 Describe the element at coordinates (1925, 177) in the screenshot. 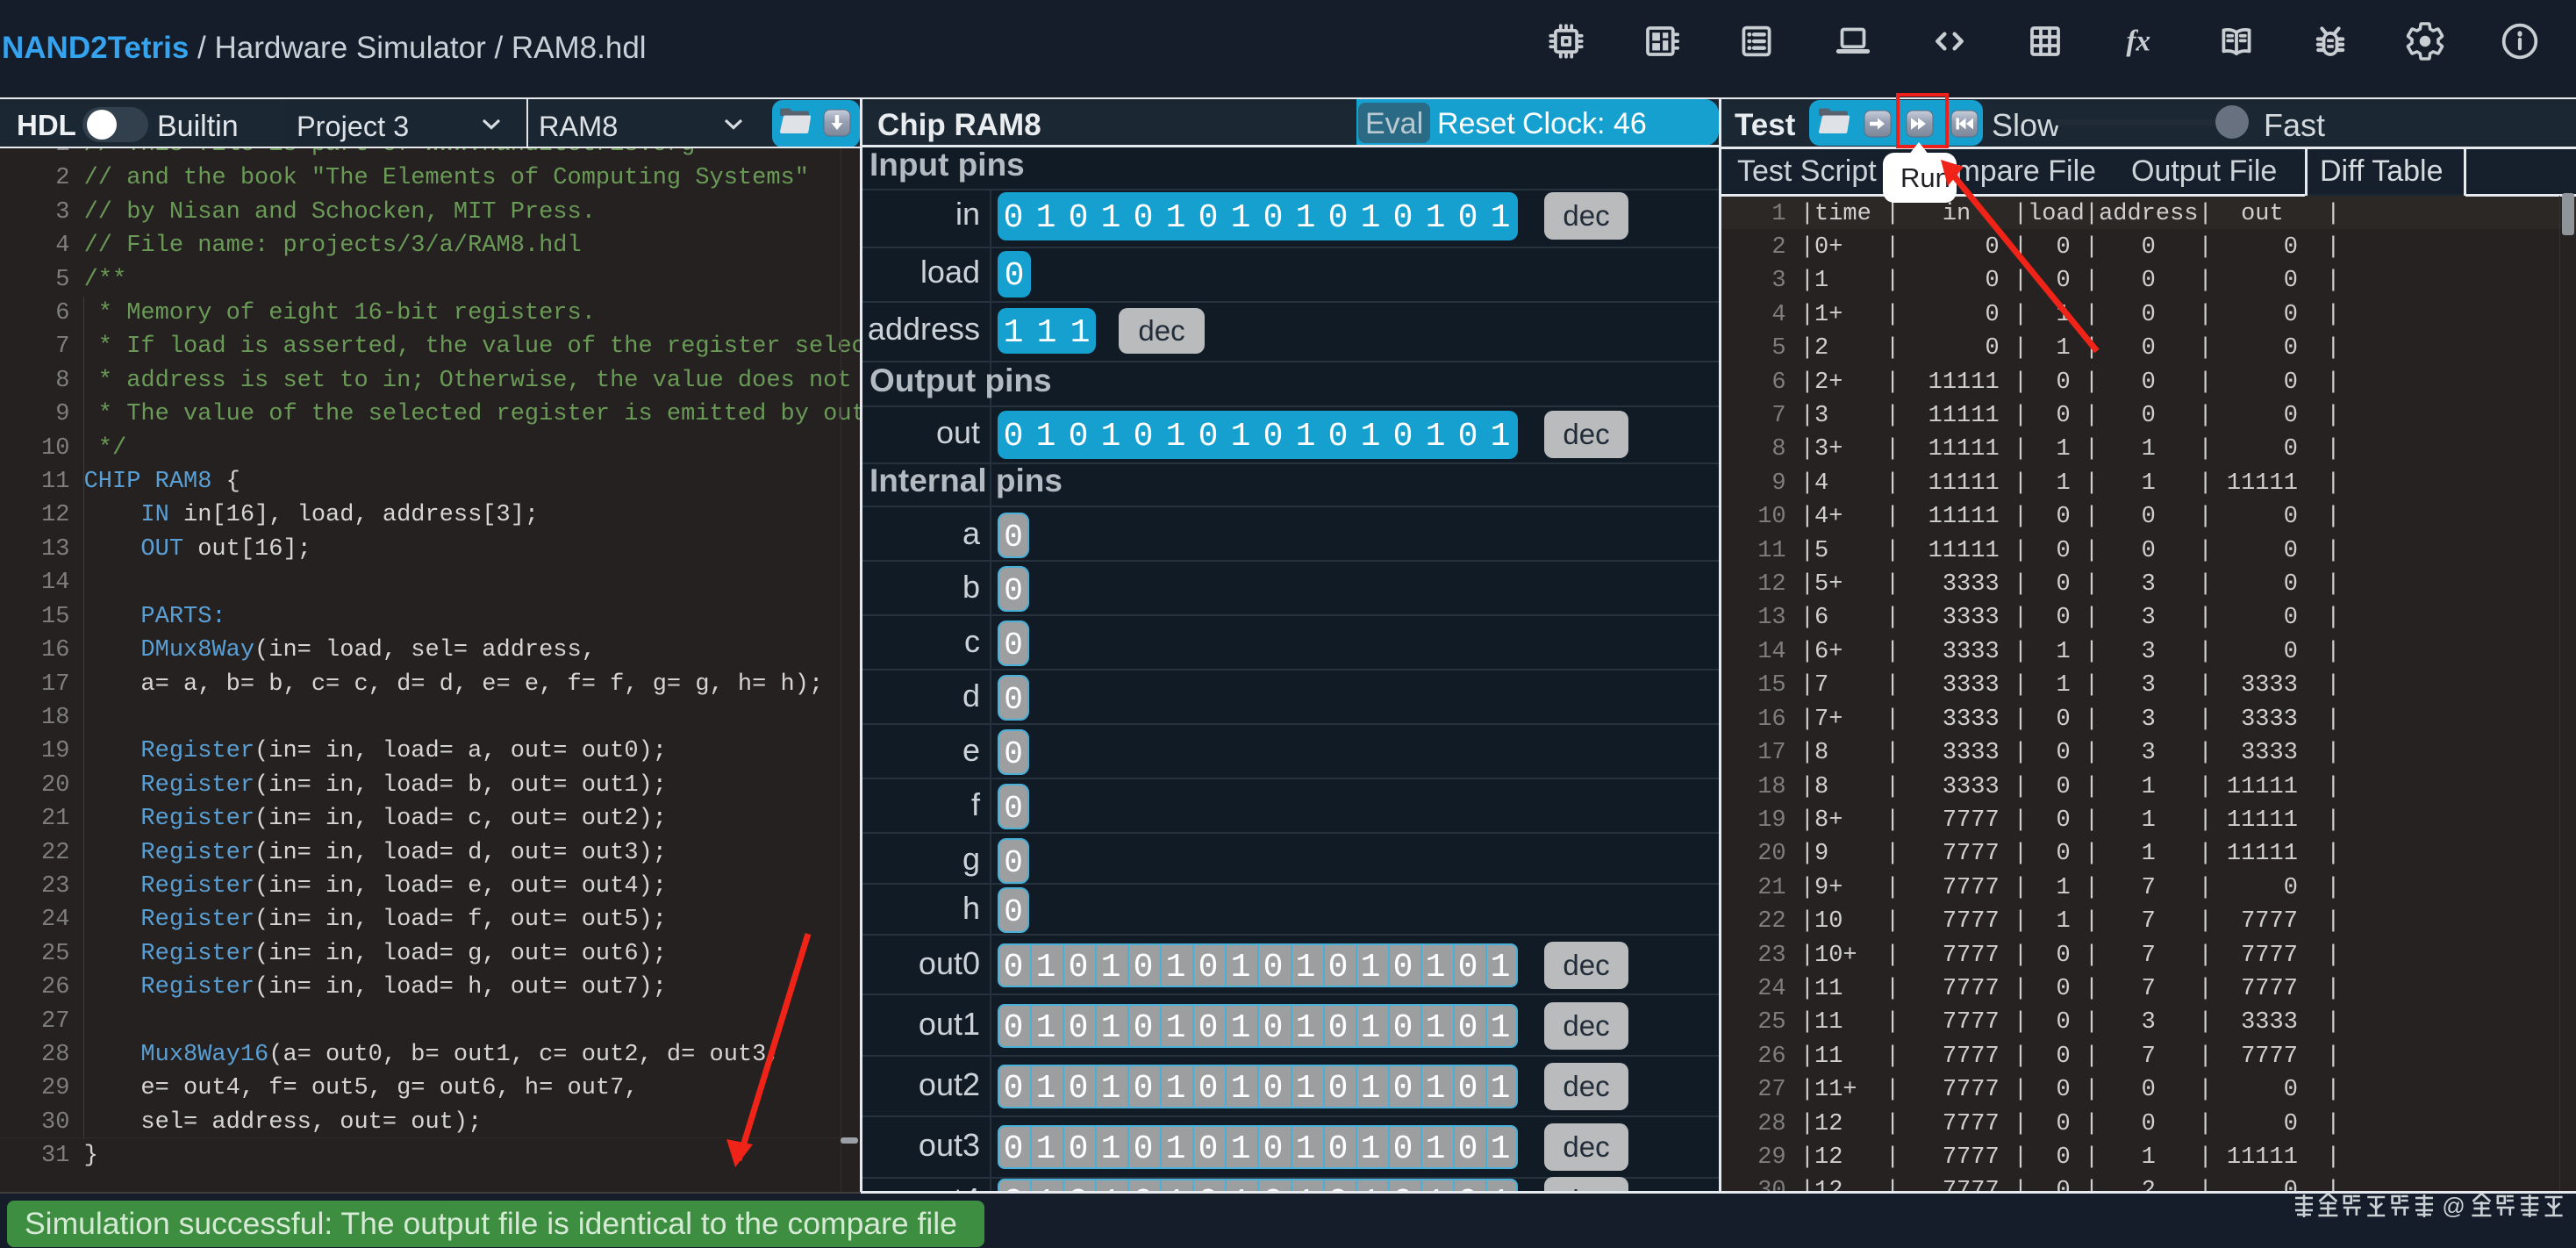

I see `svg-text: Run` at that location.